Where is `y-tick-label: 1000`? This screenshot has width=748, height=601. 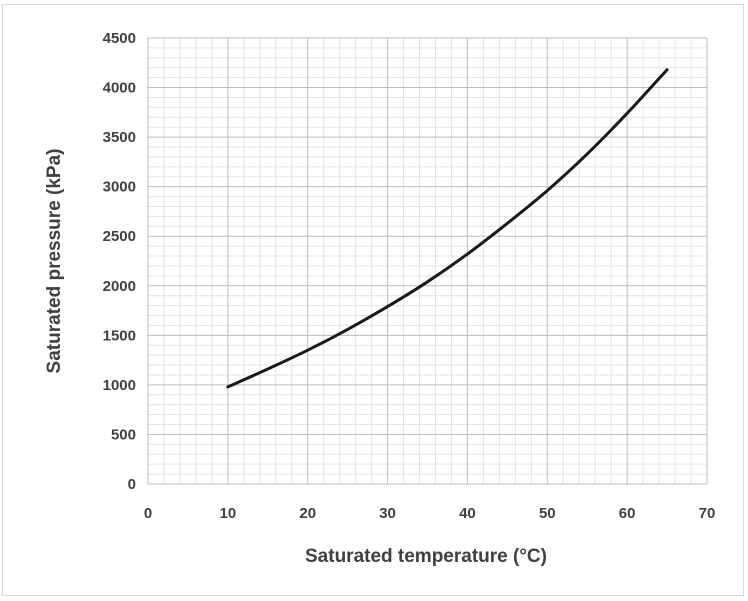
y-tick-label: 1000 is located at coordinates (119, 385).